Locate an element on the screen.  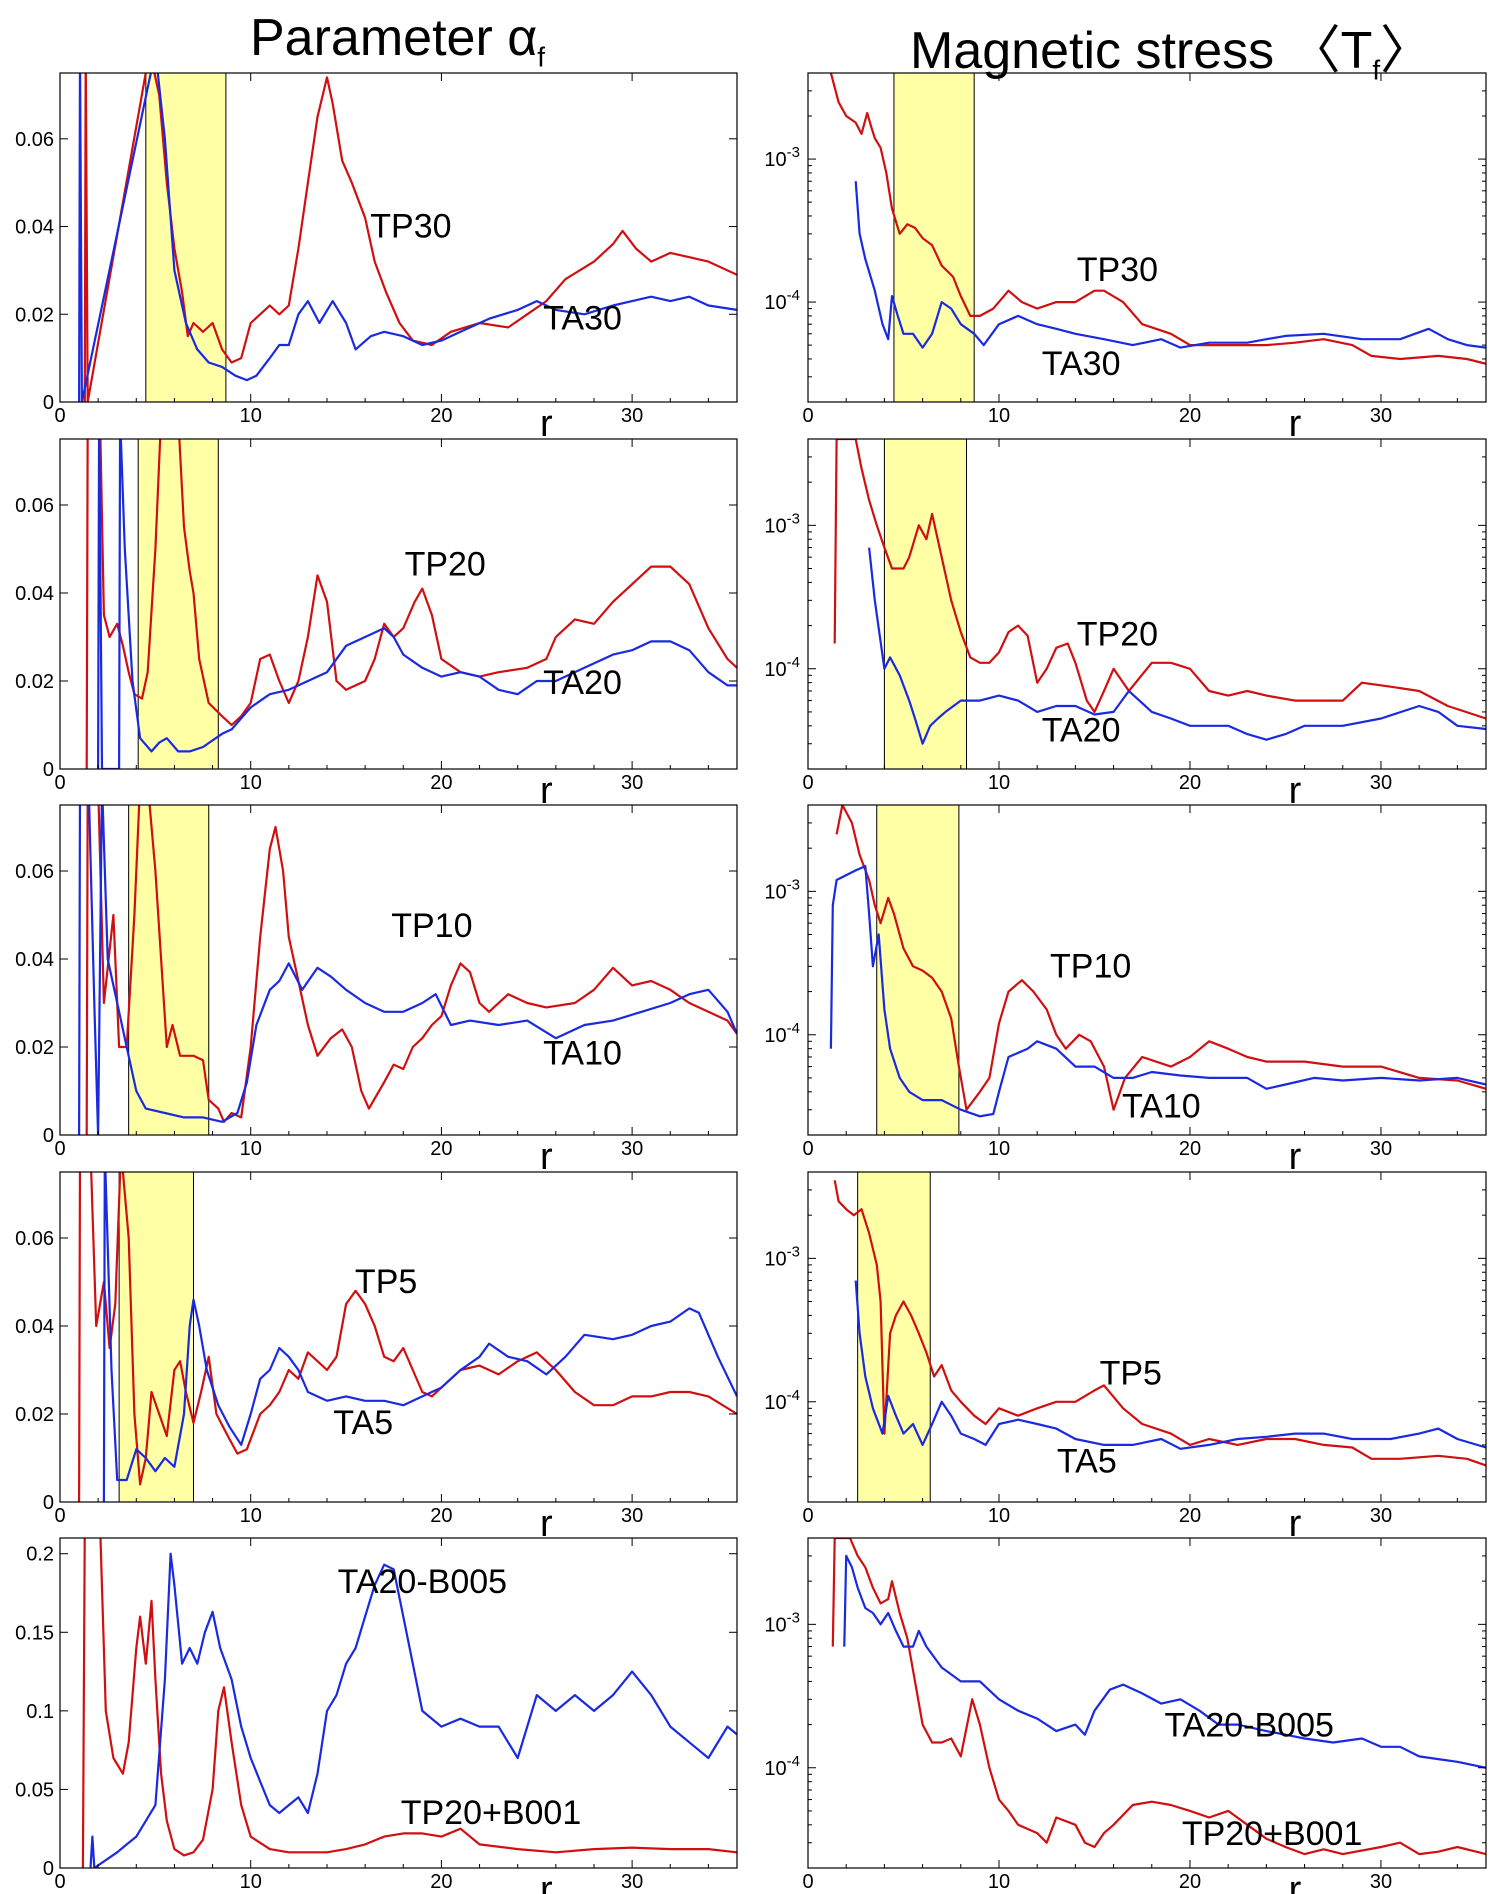
series-line-TA20 is located at coordinates (417, 604).